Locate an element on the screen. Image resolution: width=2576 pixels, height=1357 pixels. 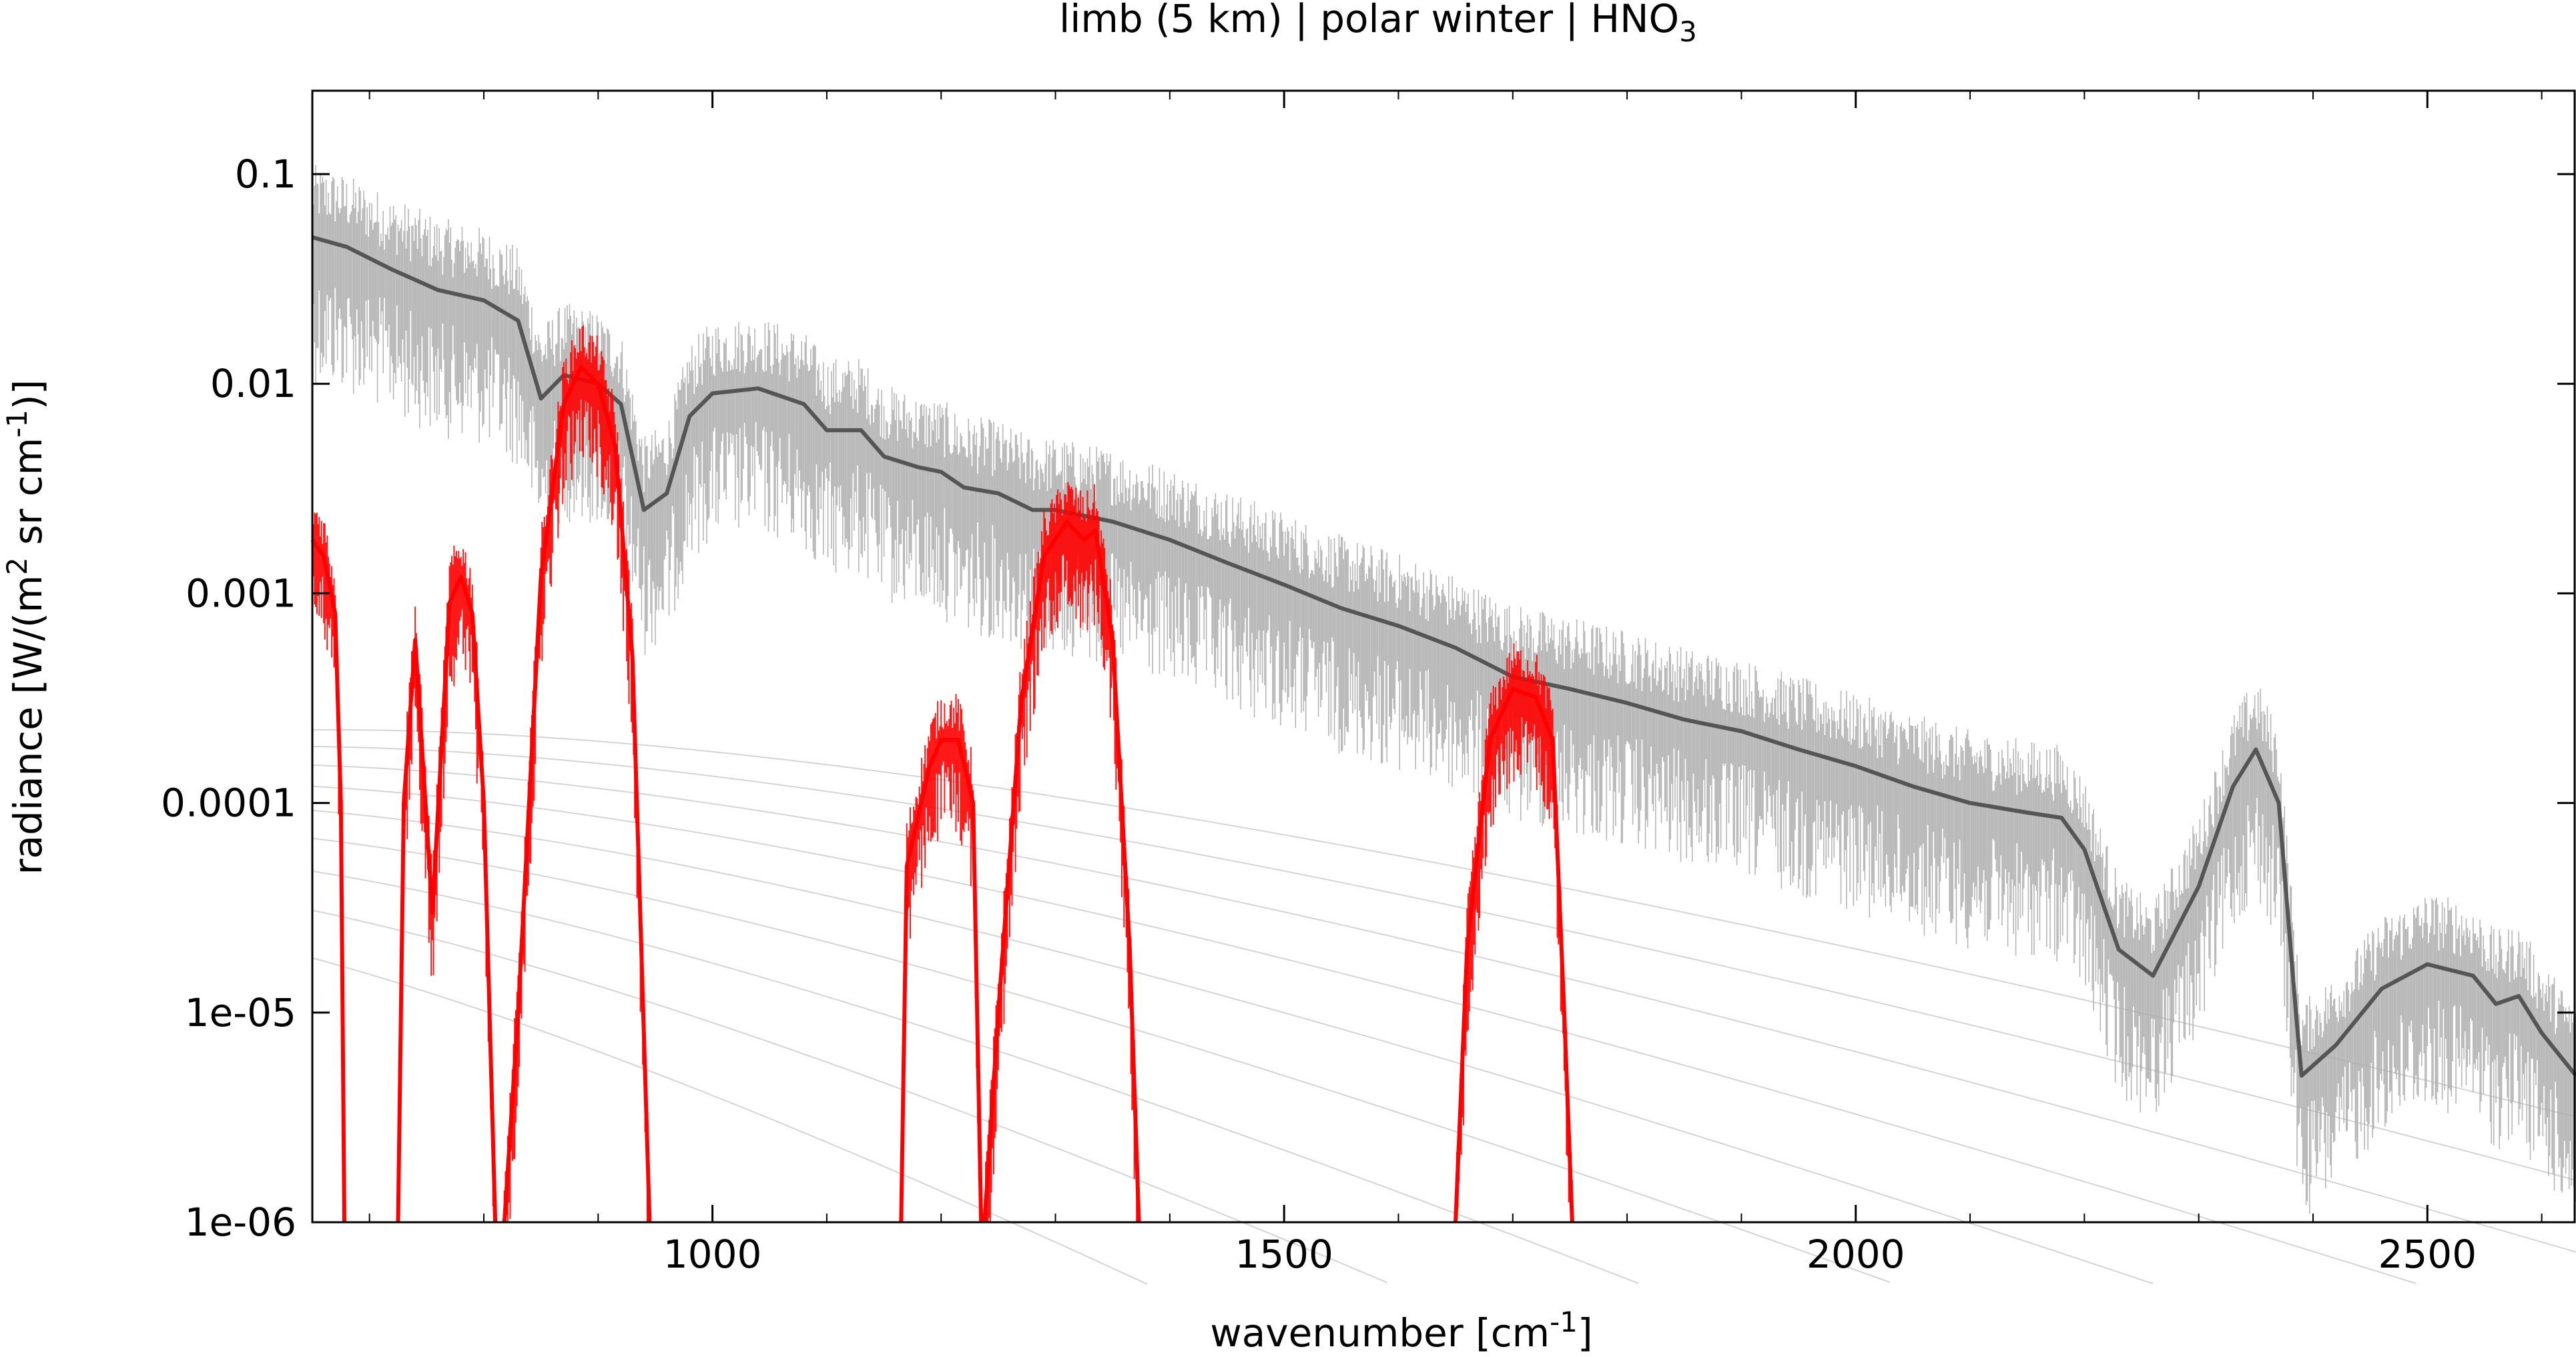
y-tick-label: 1e-05 is located at coordinates (240, 1012).